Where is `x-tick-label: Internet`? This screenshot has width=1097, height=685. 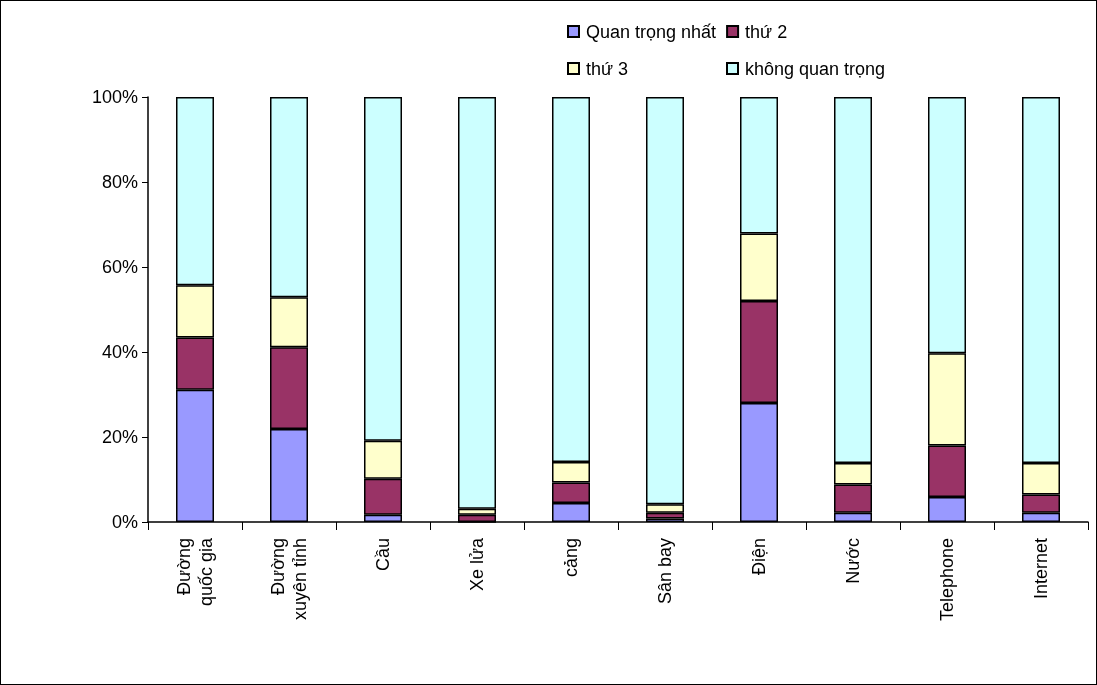
x-tick-label: Internet is located at coordinates (1041, 569).